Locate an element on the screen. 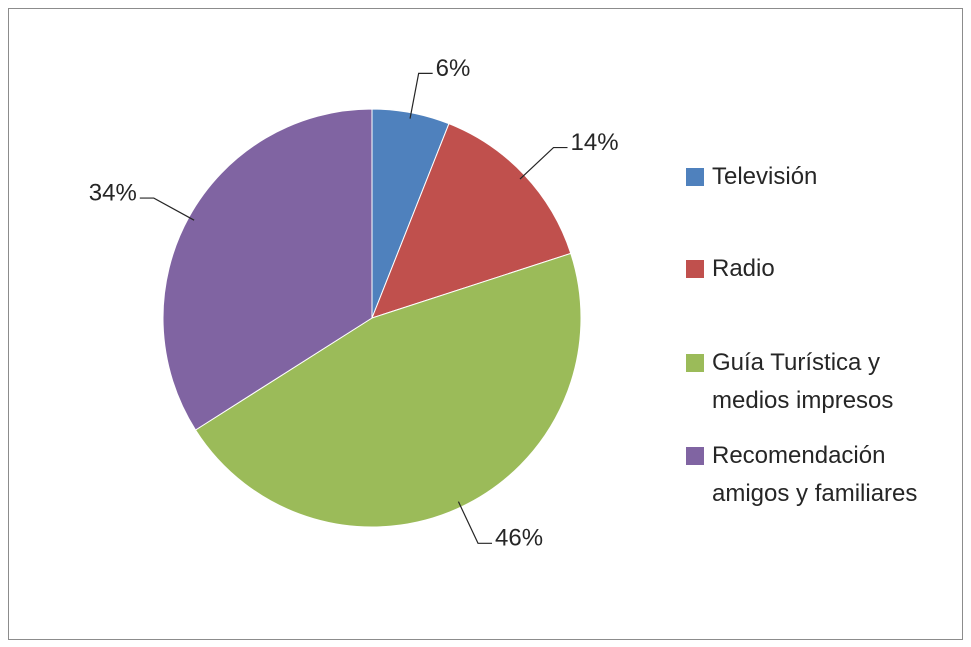  legend-label: Televisión is located at coordinates (765, 176).